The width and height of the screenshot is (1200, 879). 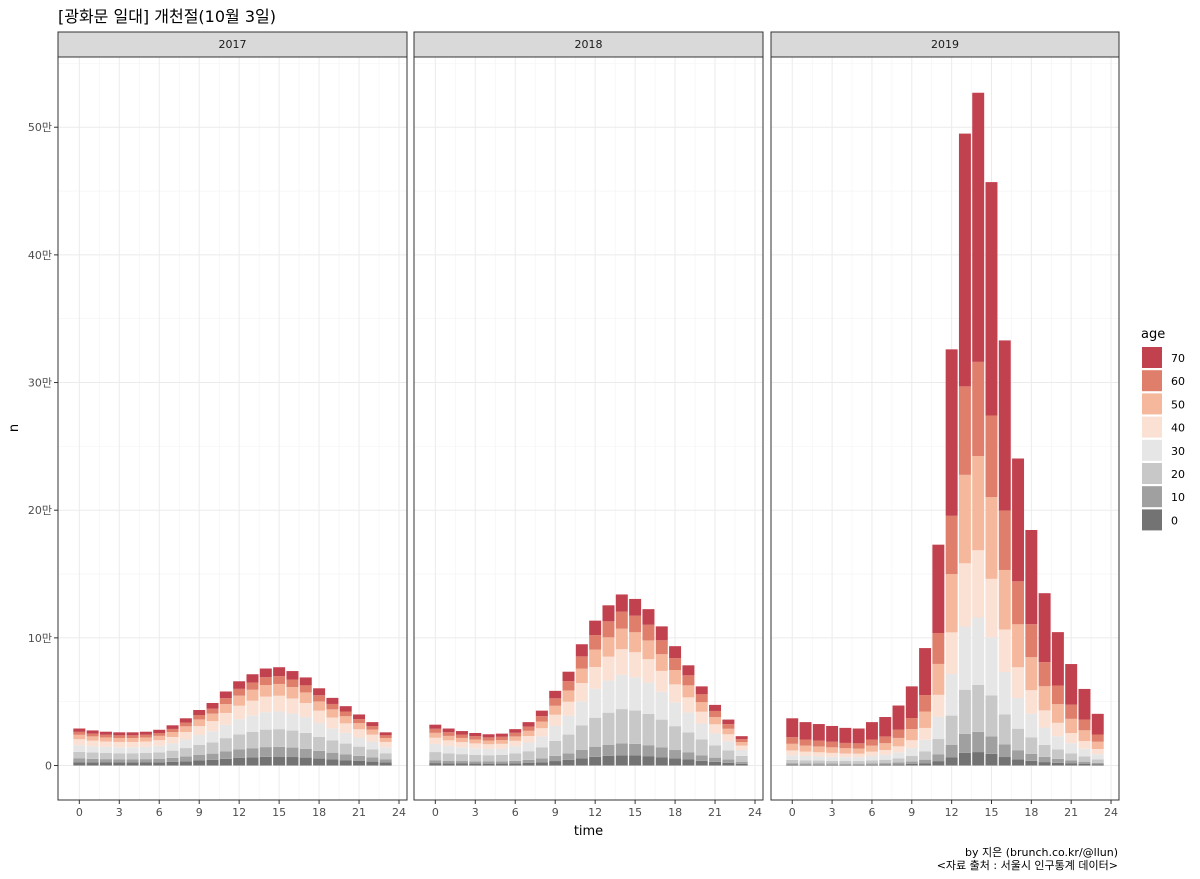 I want to click on legend-label: 70, so click(x=1178, y=358).